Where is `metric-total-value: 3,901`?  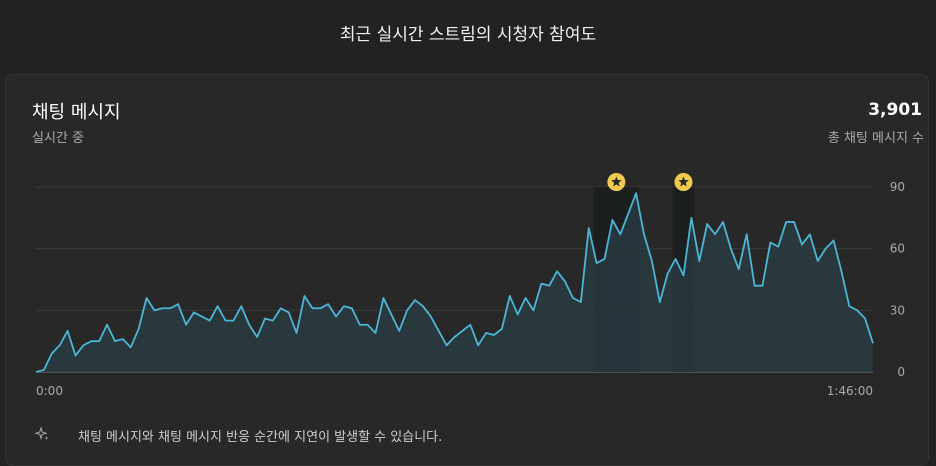
metric-total-value: 3,901 is located at coordinates (895, 110).